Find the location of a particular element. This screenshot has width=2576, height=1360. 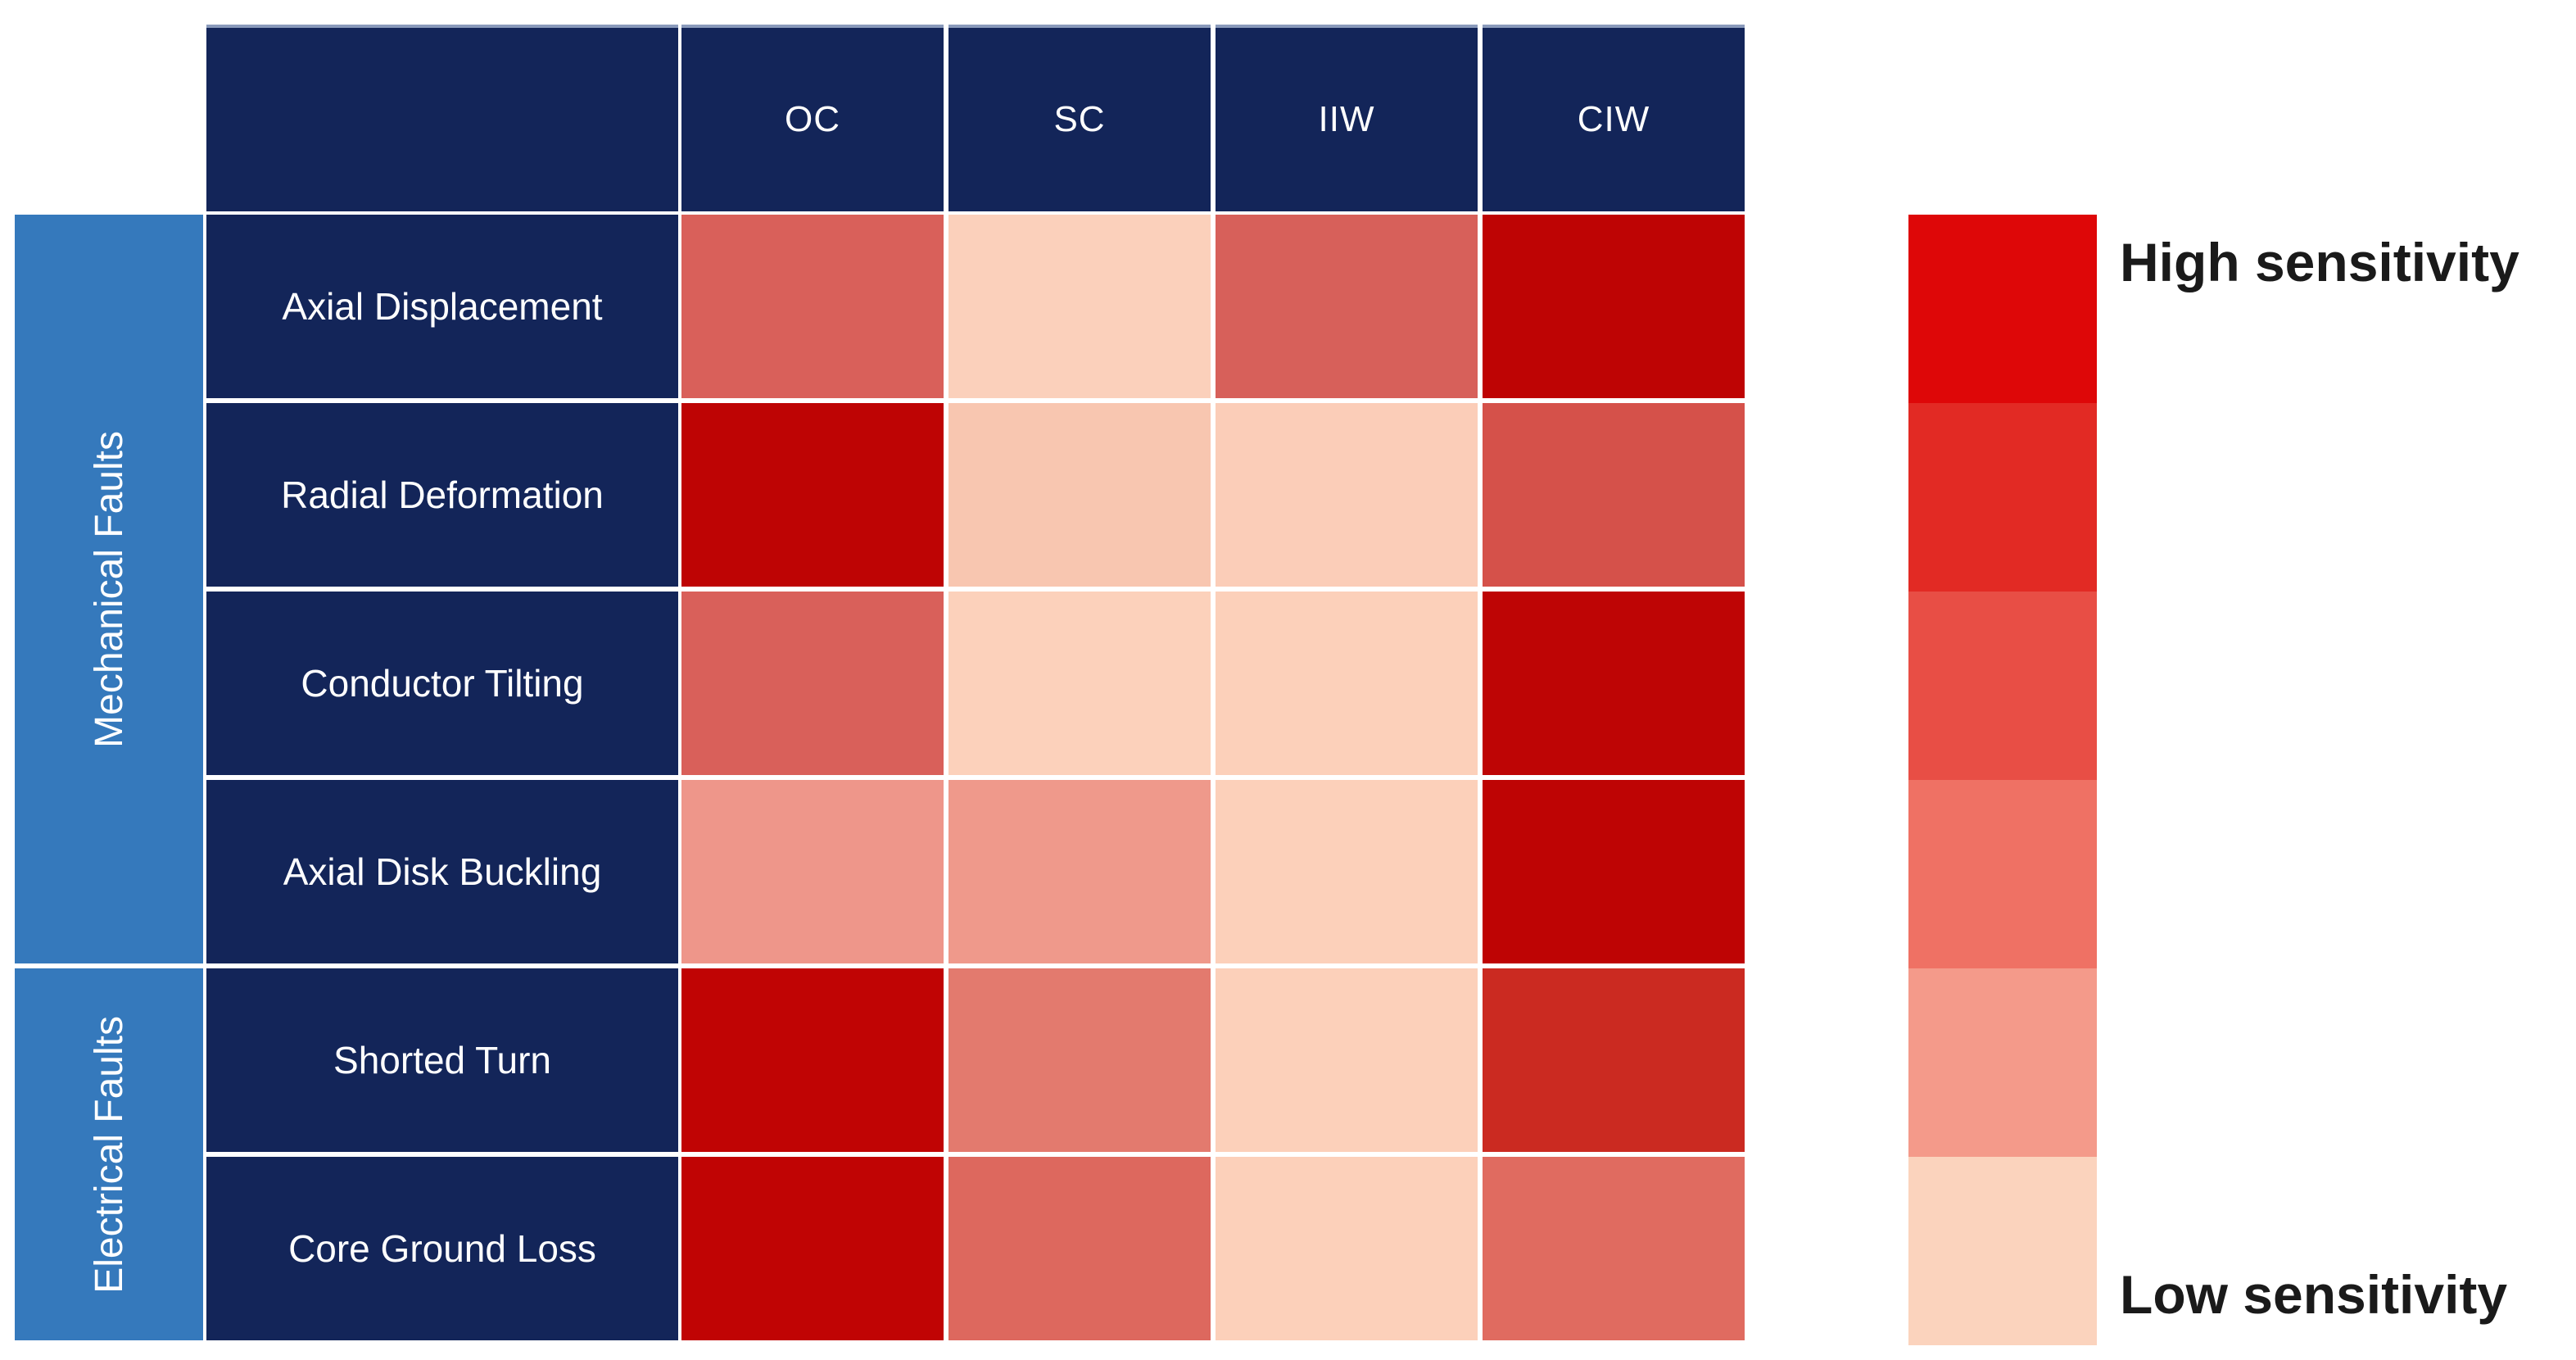

group-label-mechanical-faults: Mechanical Faults is located at coordinates (109, 589).